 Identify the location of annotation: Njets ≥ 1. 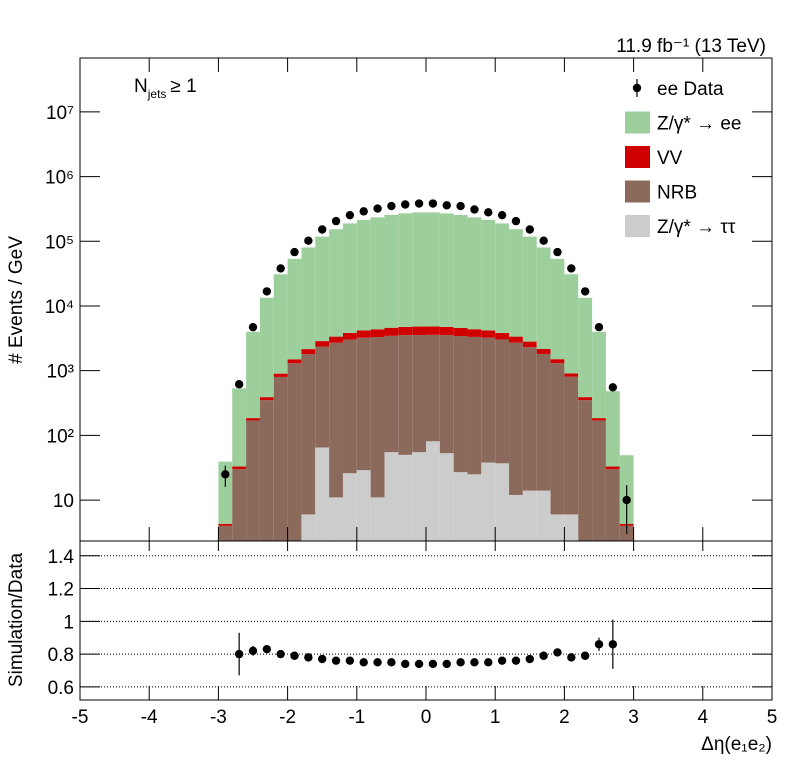
(165, 88).